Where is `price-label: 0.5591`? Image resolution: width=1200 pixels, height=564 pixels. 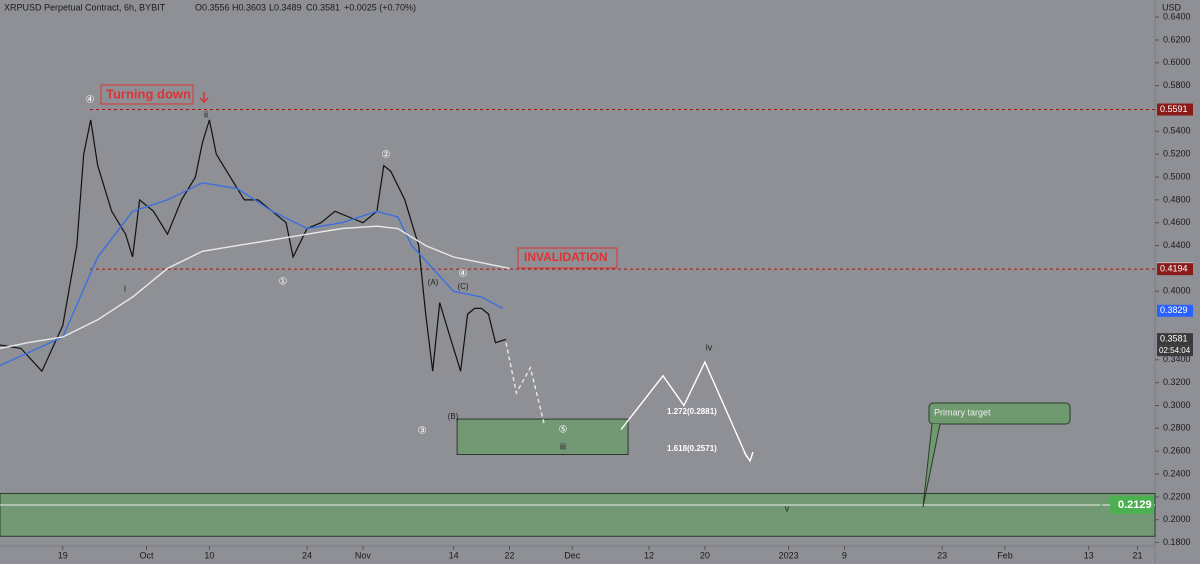
price-label: 0.5591 is located at coordinates (1174, 109).